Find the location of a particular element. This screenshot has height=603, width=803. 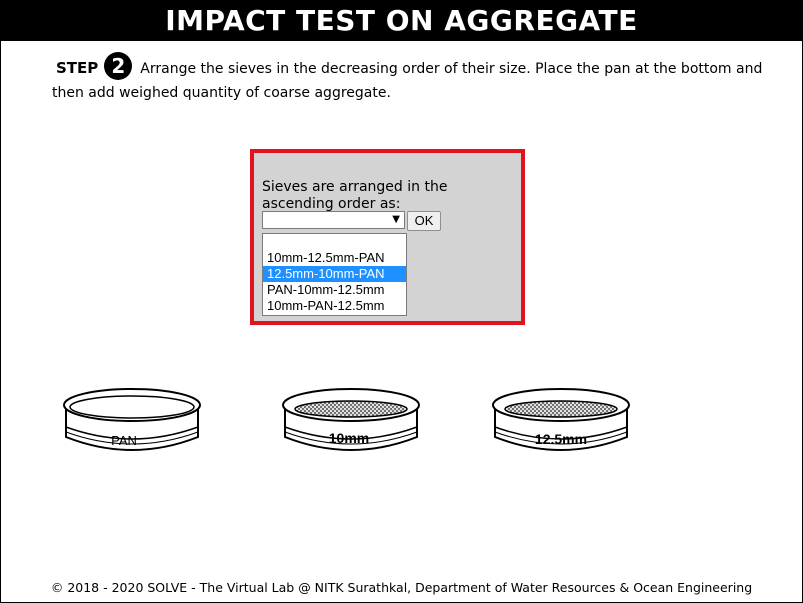

pan-sieve: PAN is located at coordinates (132, 419).